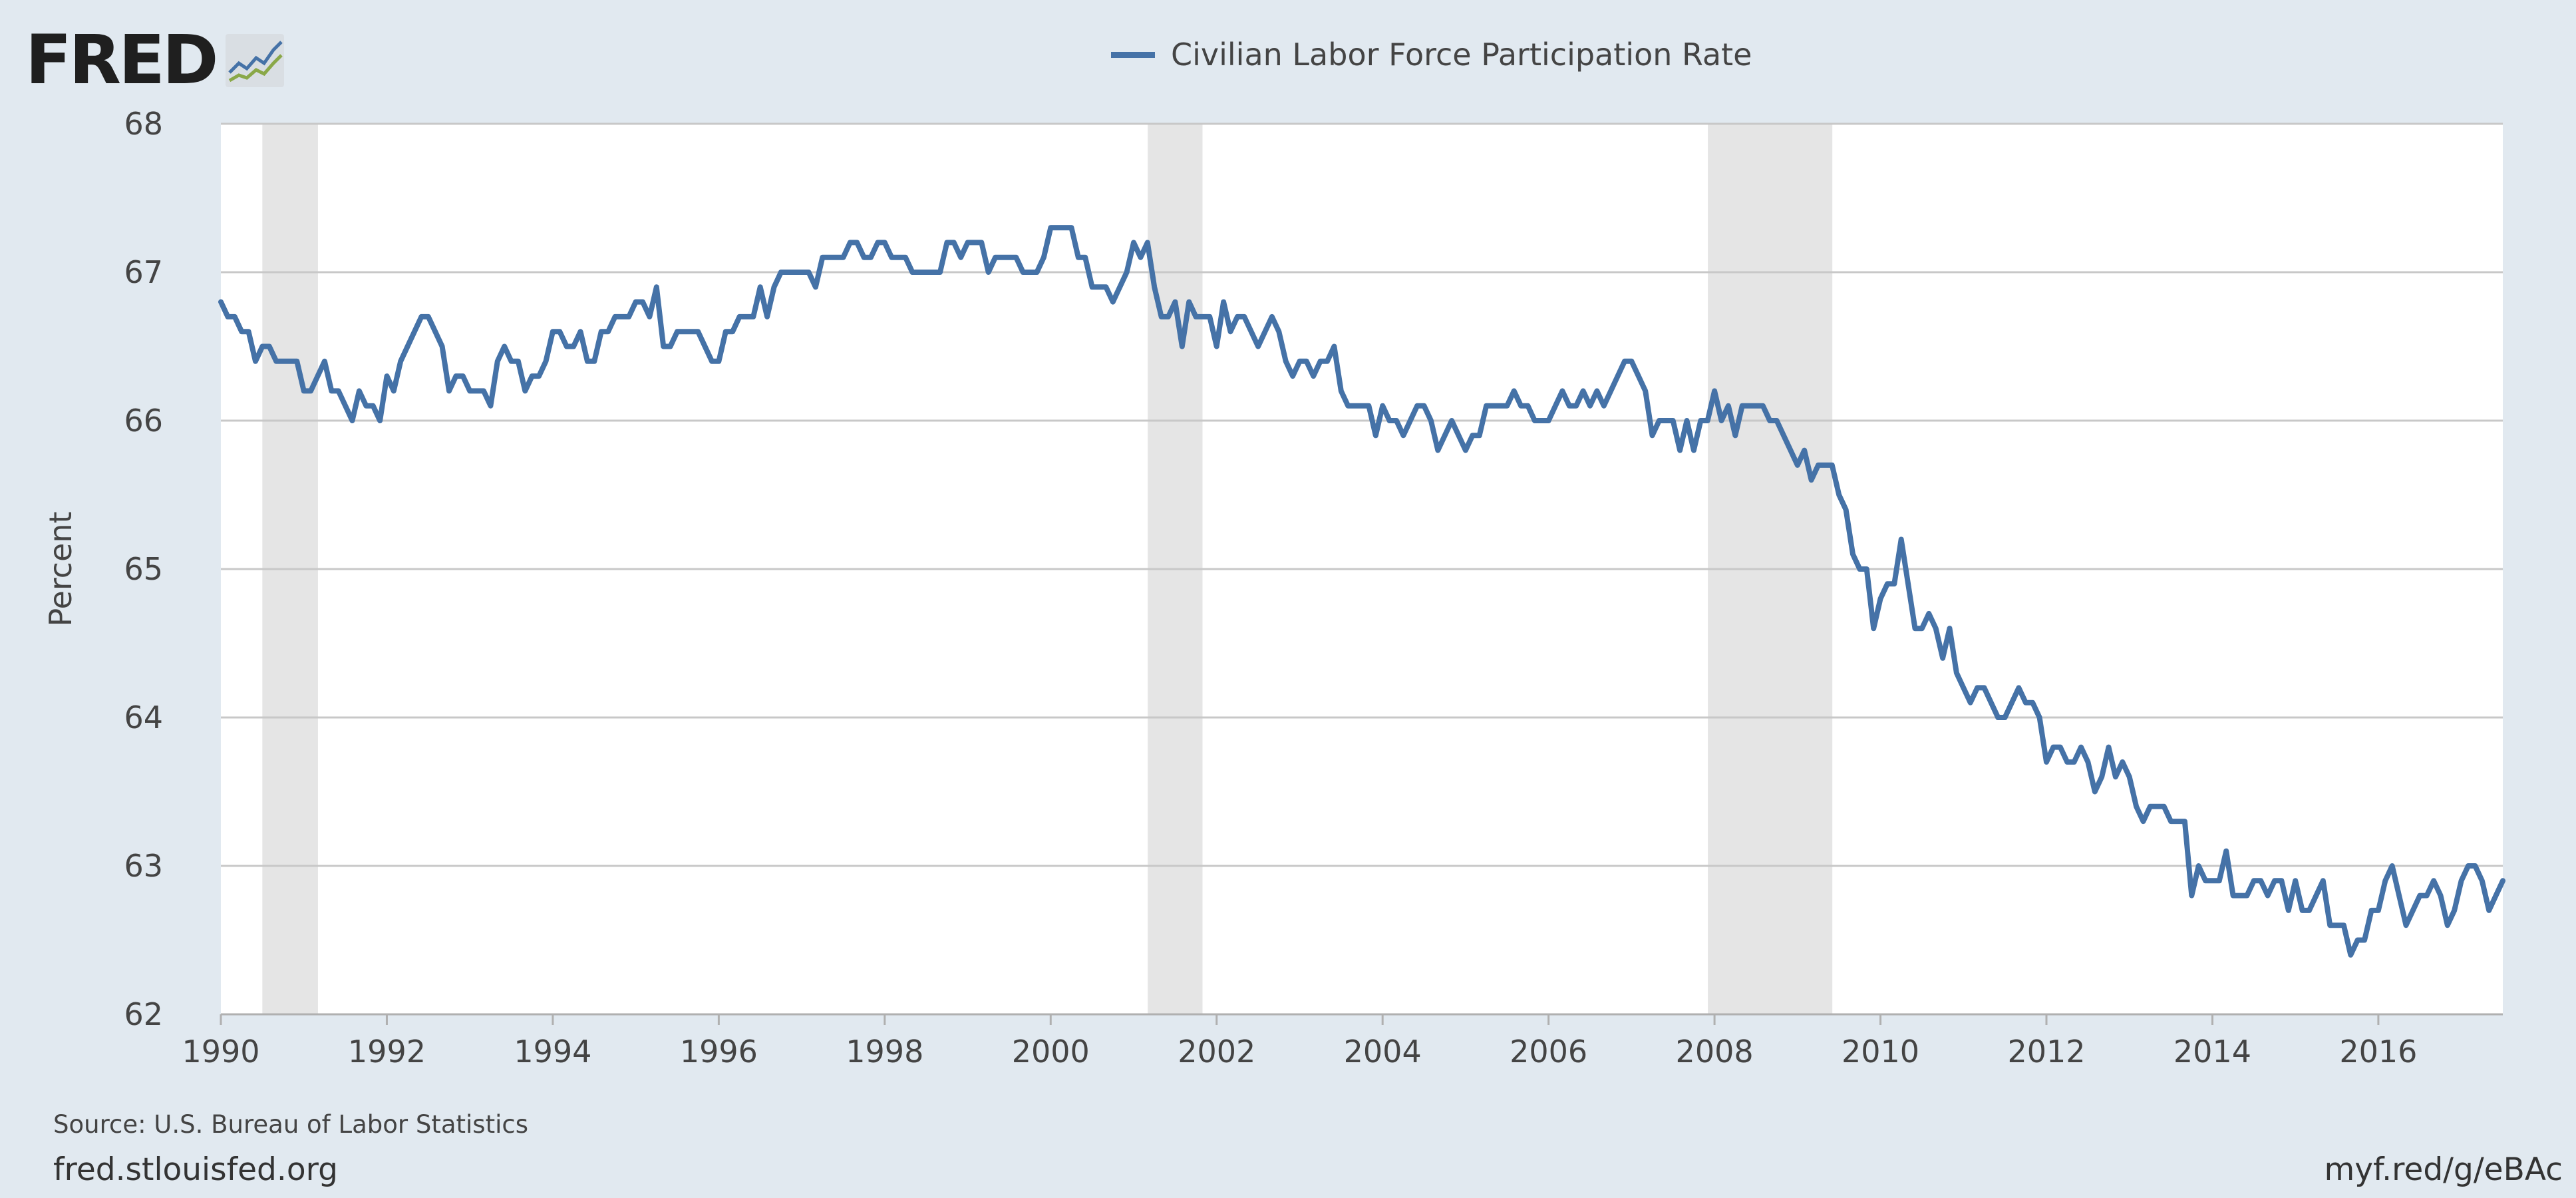  Describe the element at coordinates (1461, 55) in the screenshot. I see `legend-label: Civilian Labor Force Participation Rate` at that location.